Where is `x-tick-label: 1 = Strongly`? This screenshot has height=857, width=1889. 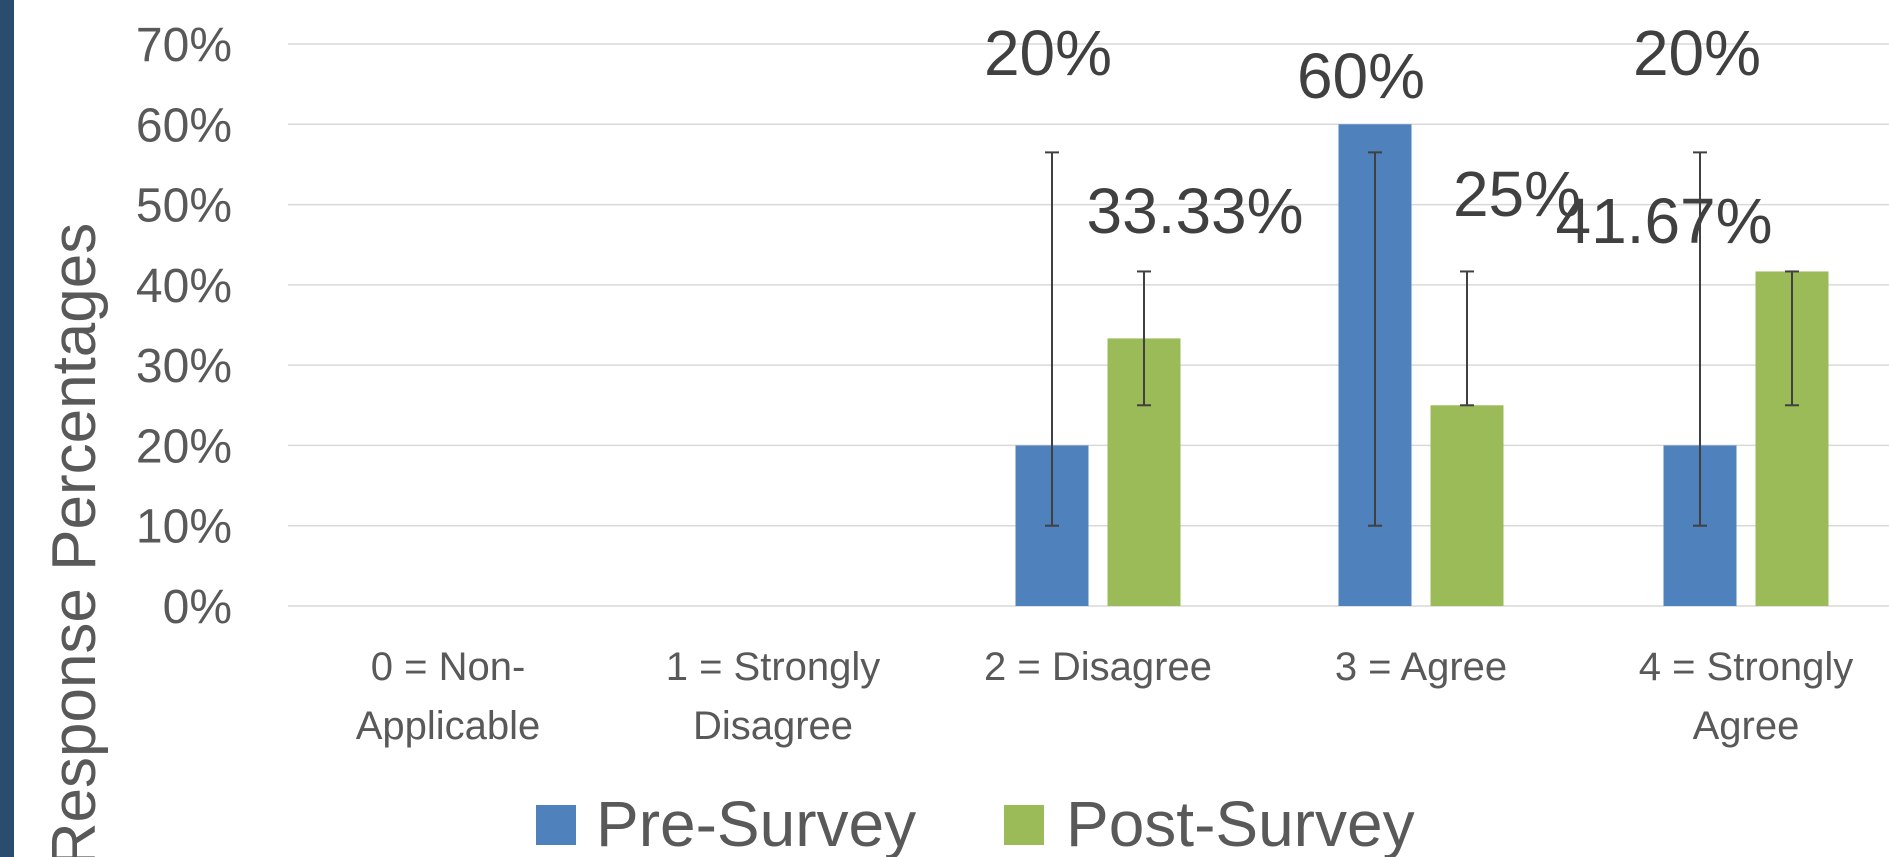 x-tick-label: 1 = Strongly is located at coordinates (773, 667).